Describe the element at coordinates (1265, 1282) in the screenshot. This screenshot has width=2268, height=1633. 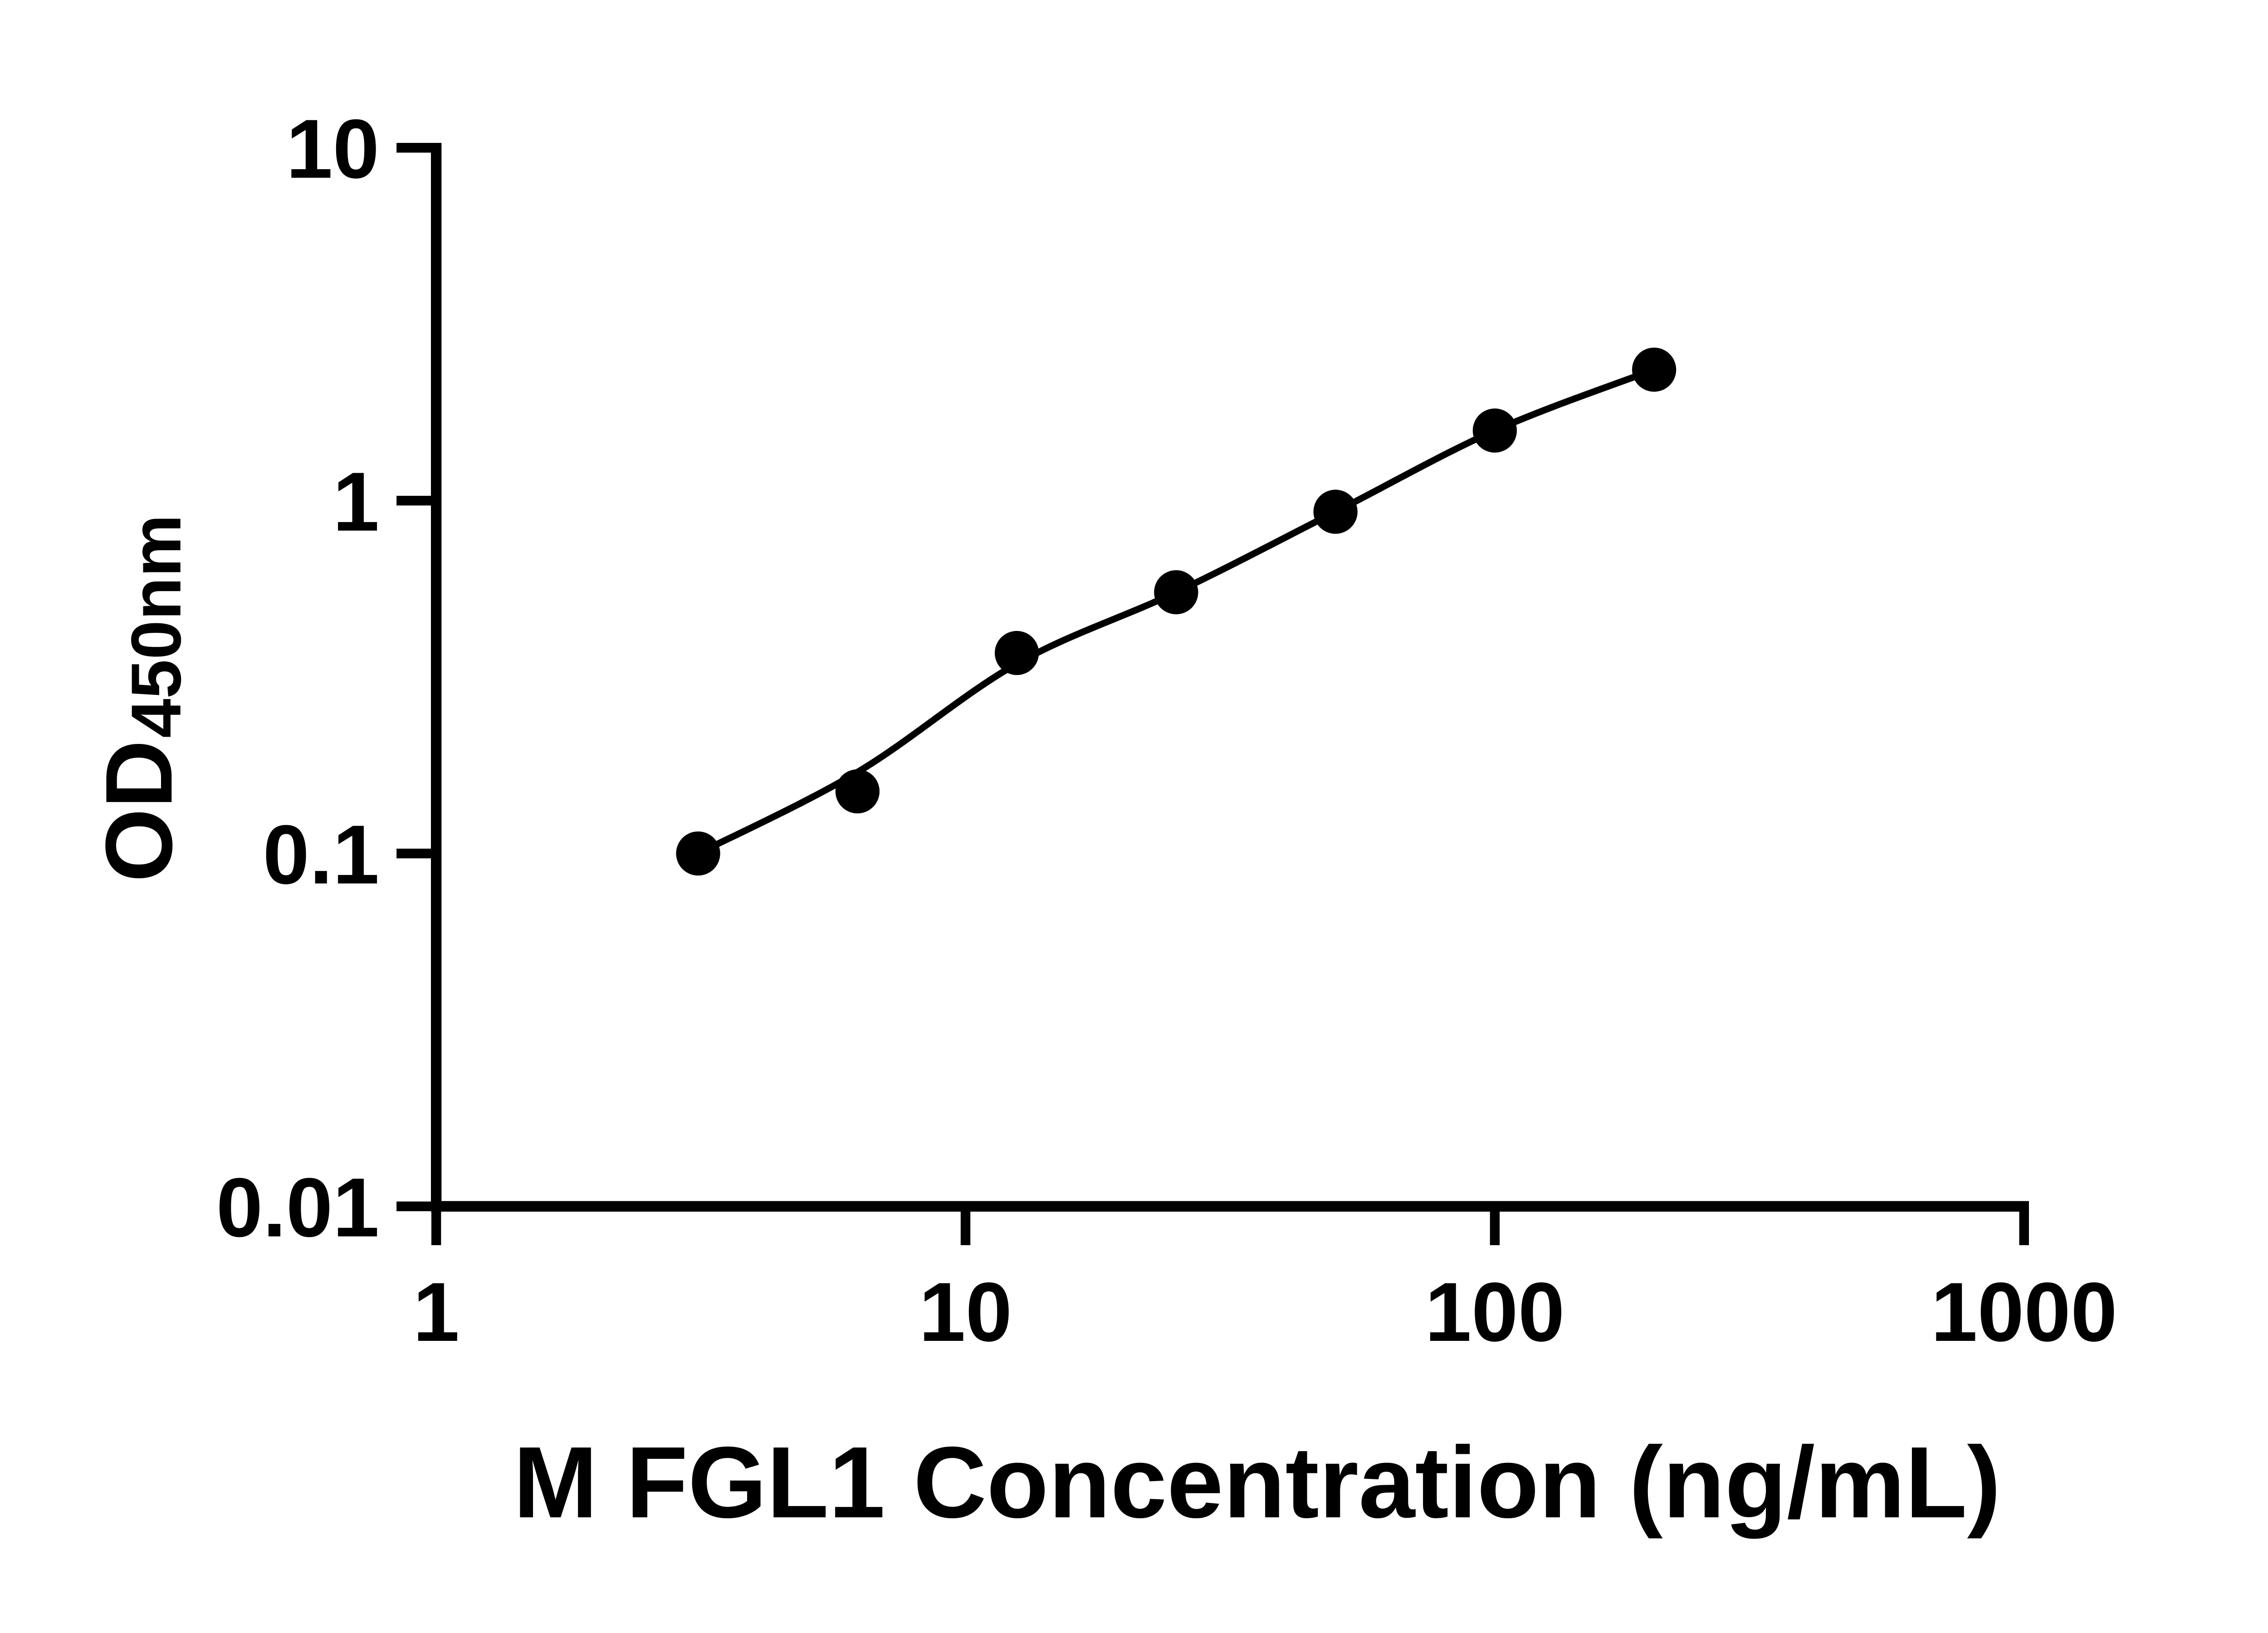
I see `x-axis-ticks: 1 10 100 1000` at that location.